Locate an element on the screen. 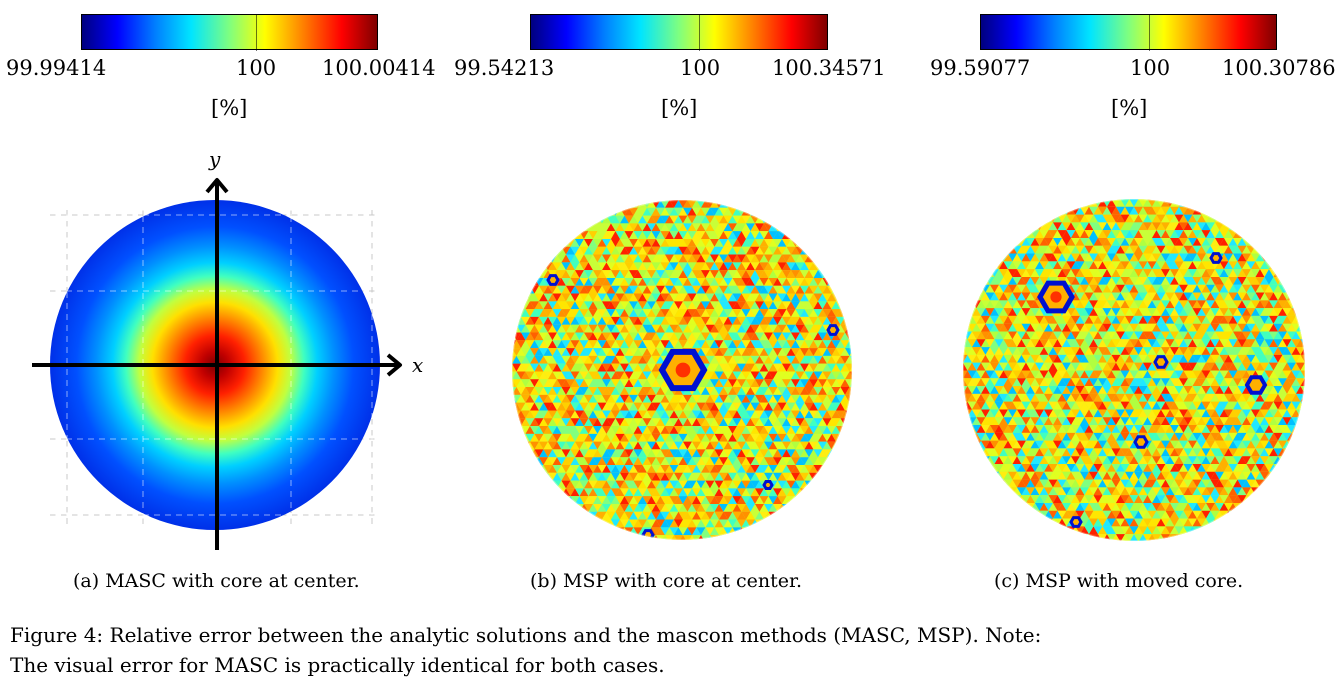 Image resolution: width=1340 pixels, height=690 pixels. colorbar-c-min-label: 99.59077 is located at coordinates (980, 68).